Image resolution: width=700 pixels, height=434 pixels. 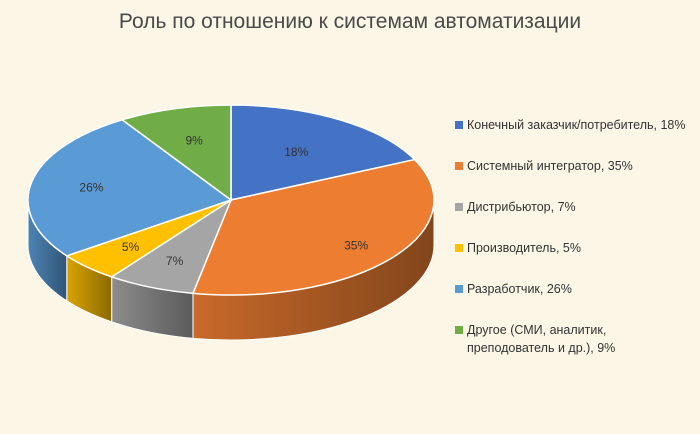 I want to click on legend-label: Разработчик, 26%, so click(x=519, y=289).